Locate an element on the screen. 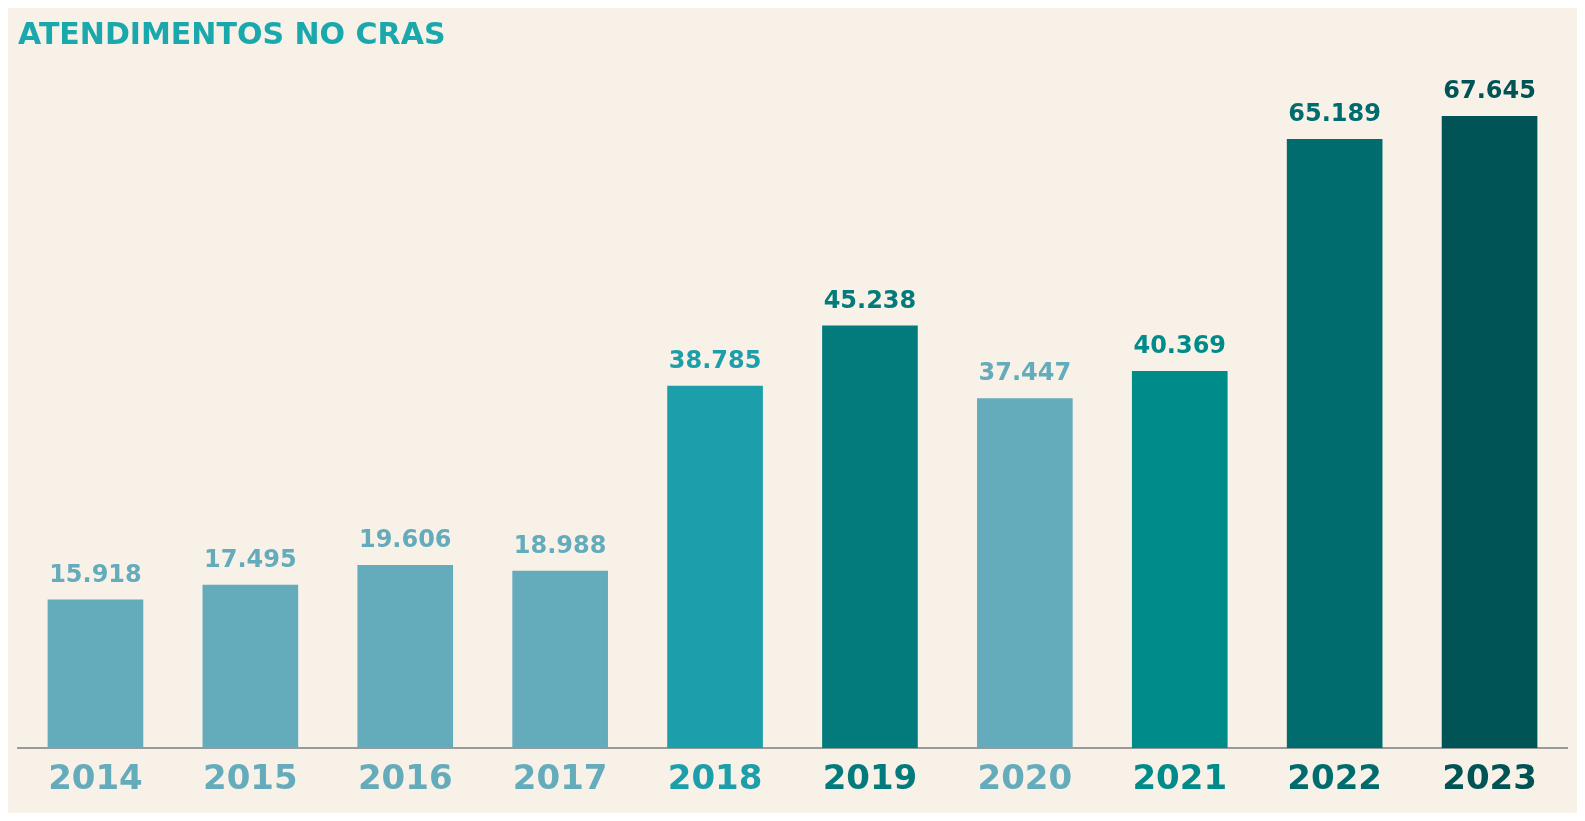 This screenshot has height=821, width=1585. data-label: 17.495 is located at coordinates (250, 558).